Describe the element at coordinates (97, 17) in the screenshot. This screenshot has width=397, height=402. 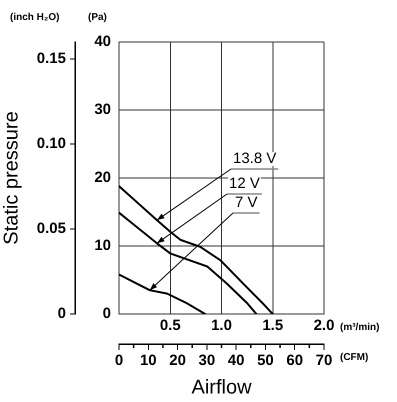
I see `text: (Pa)` at that location.